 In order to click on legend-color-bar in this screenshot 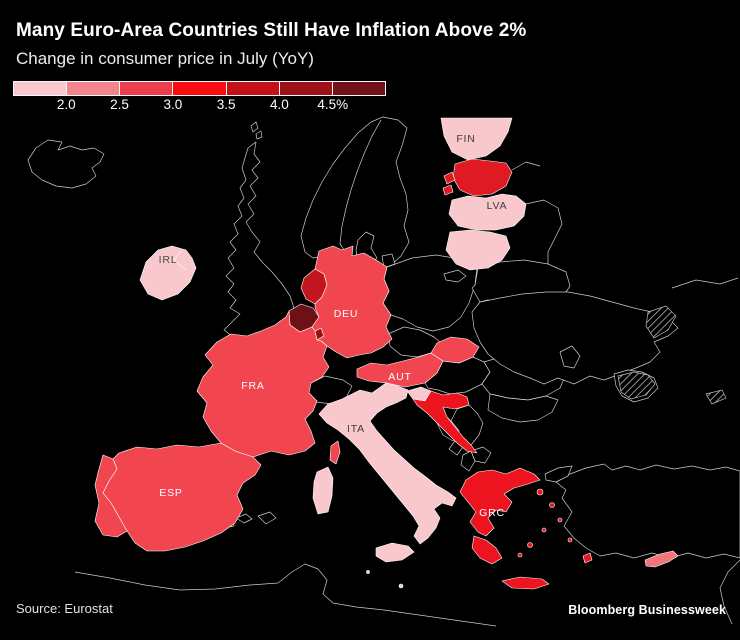, I will do `click(199, 88)`.